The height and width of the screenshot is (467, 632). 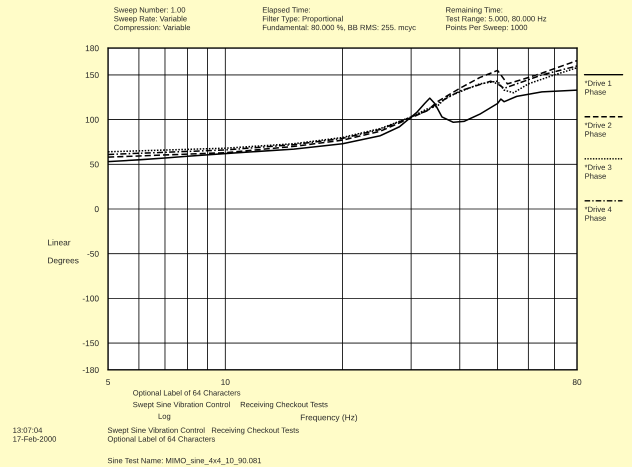 What do you see at coordinates (96, 209) in the screenshot?
I see `y-tick-label: 0` at bounding box center [96, 209].